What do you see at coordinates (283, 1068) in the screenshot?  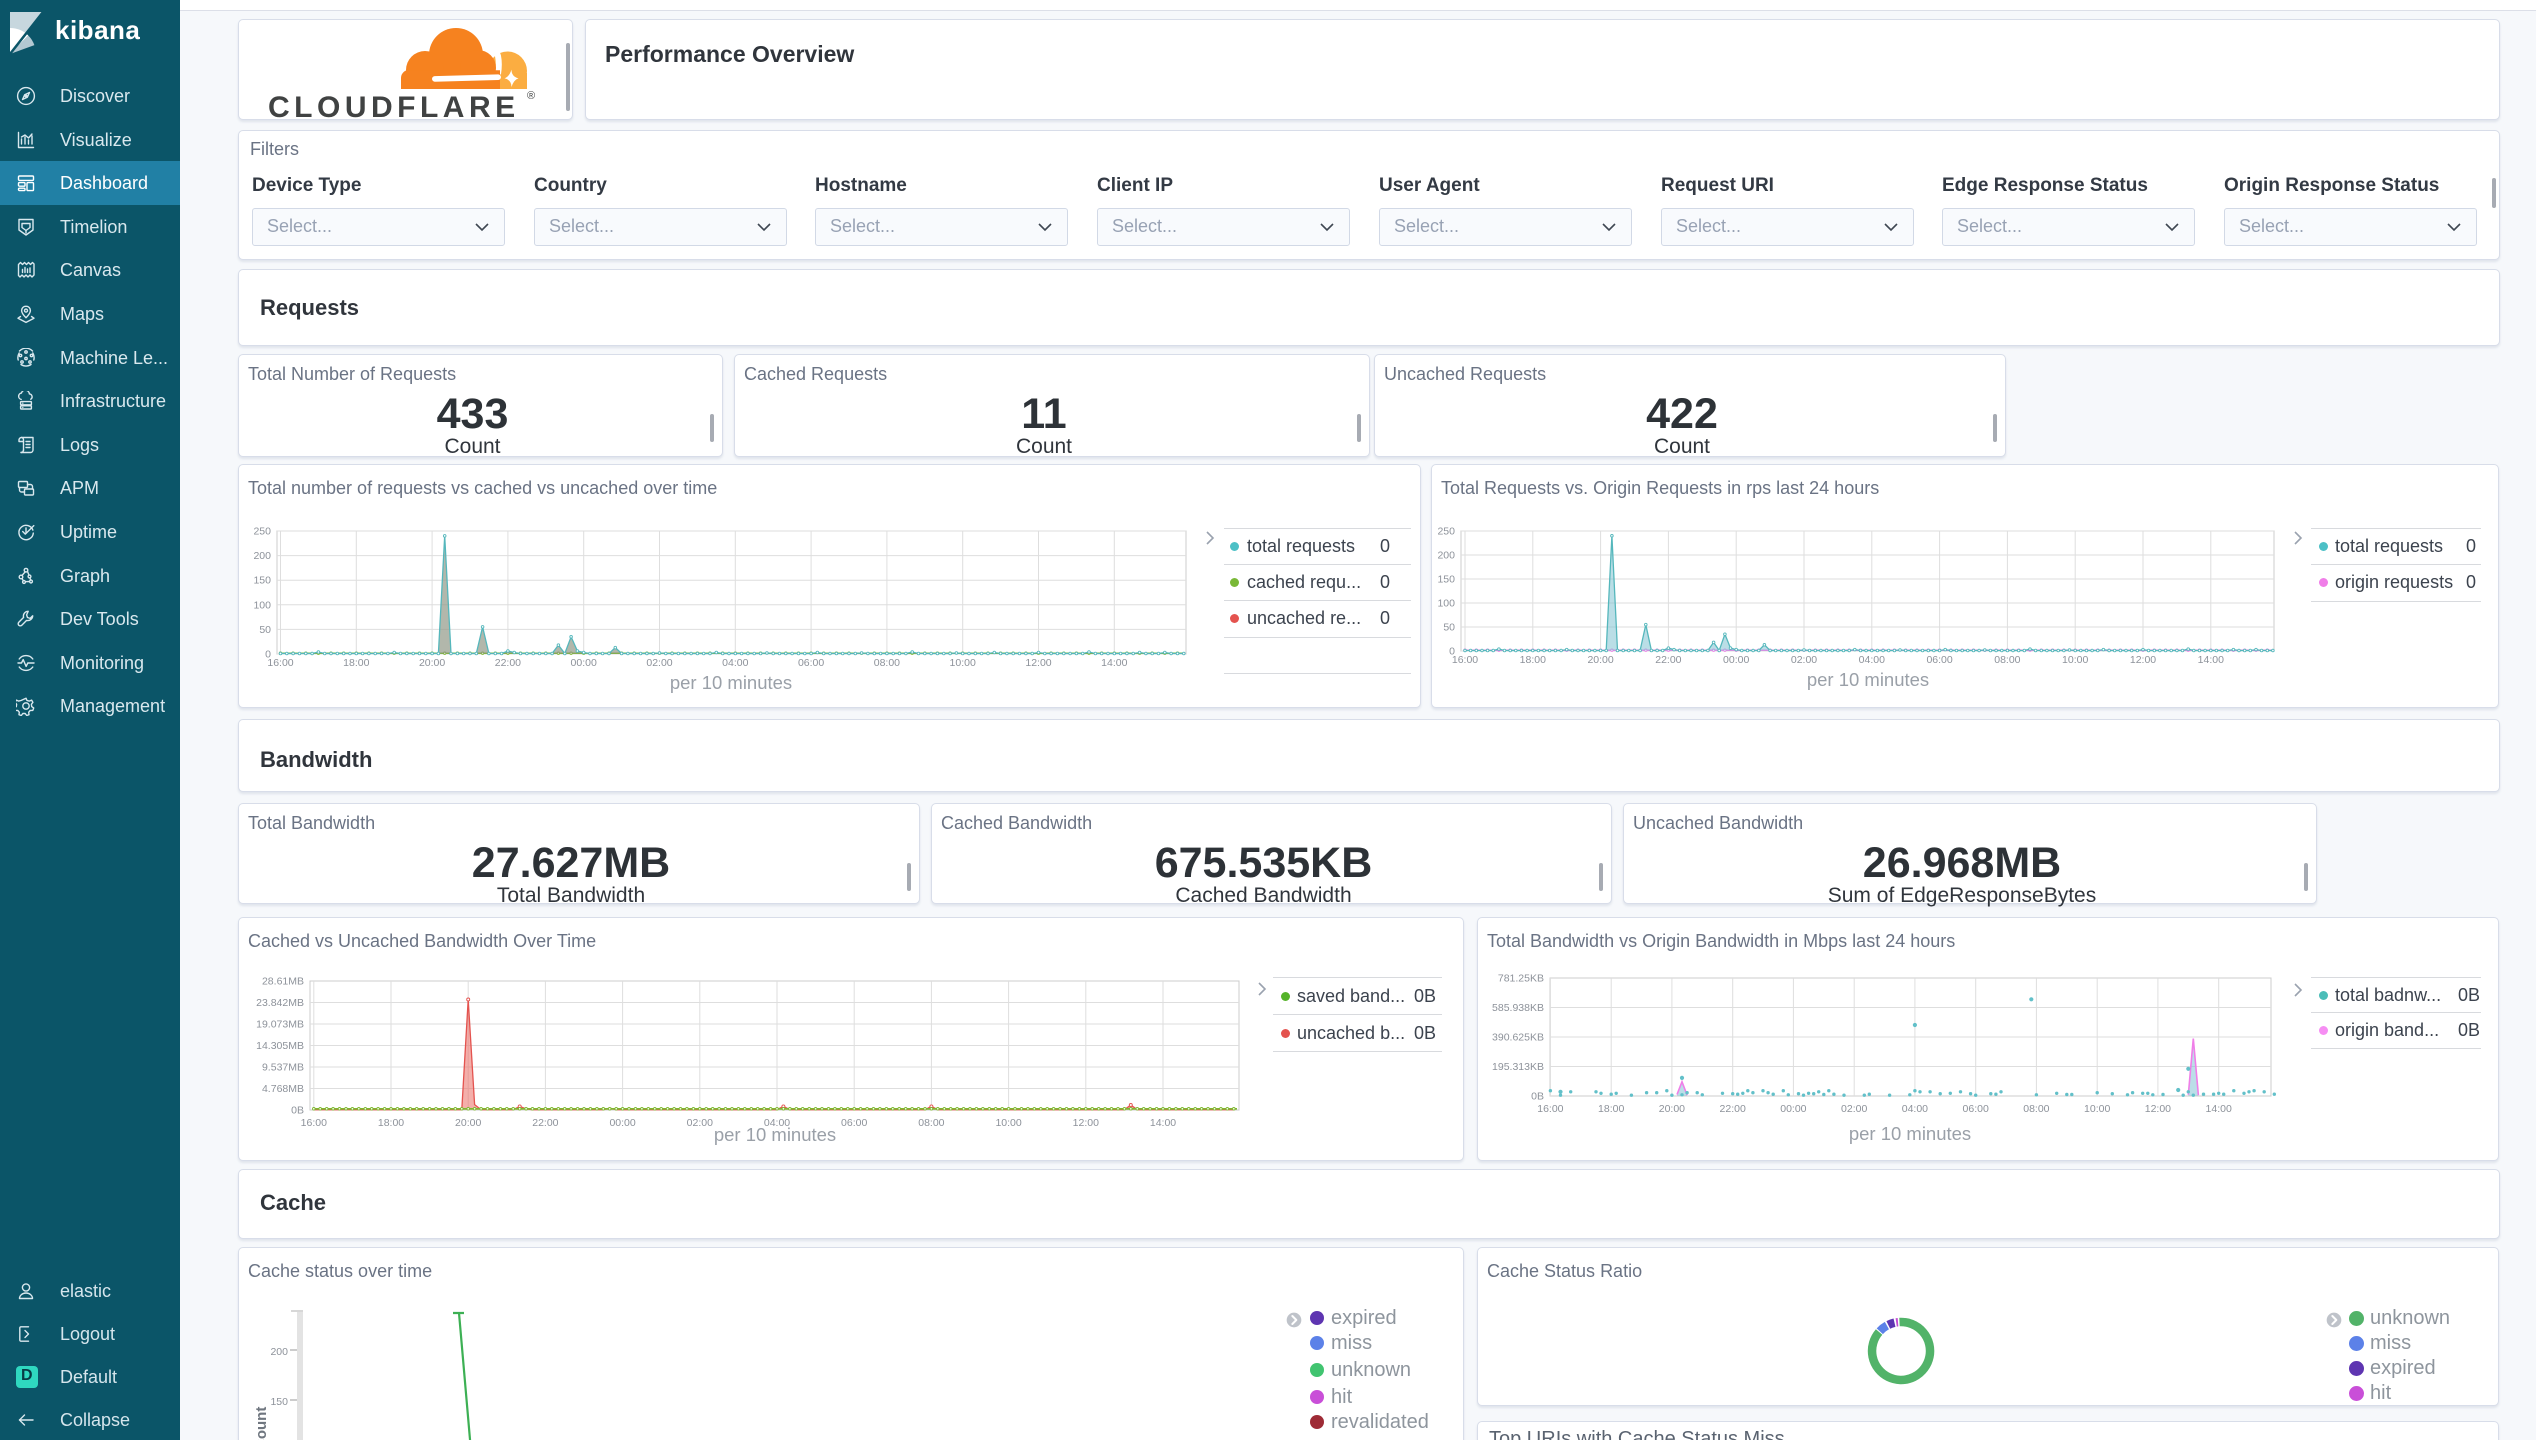 I see `svg-text: 9.537MB` at bounding box center [283, 1068].